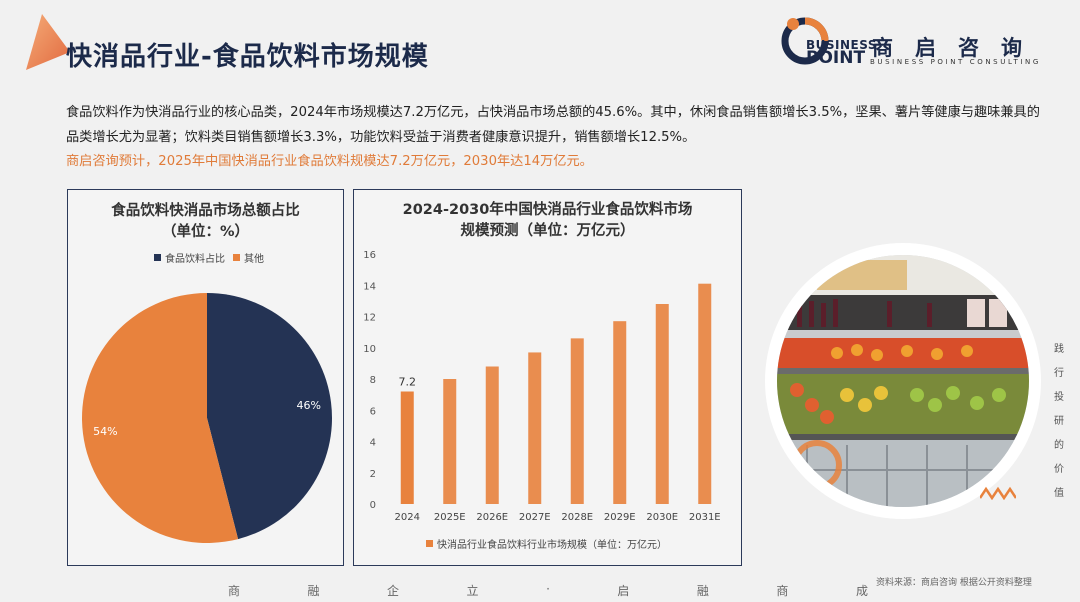 The width and height of the screenshot is (1080, 602). What do you see at coordinates (955, 62) in the screenshot?
I see `logo-english-name: BUSINESS POINT CONSULTING` at bounding box center [955, 62].